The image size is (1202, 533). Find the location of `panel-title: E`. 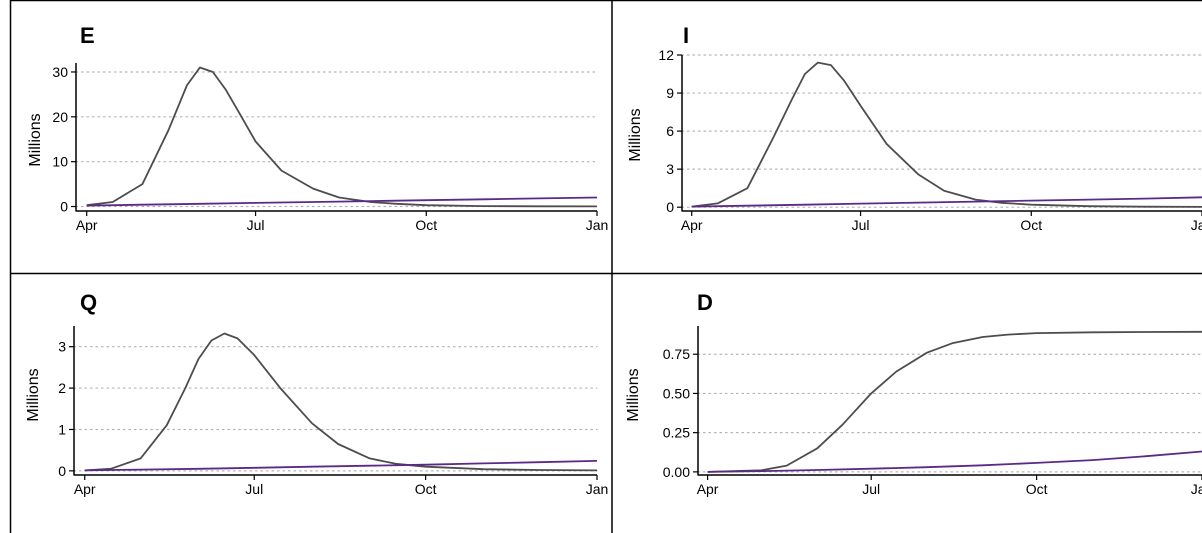

panel-title: E is located at coordinates (87, 35).